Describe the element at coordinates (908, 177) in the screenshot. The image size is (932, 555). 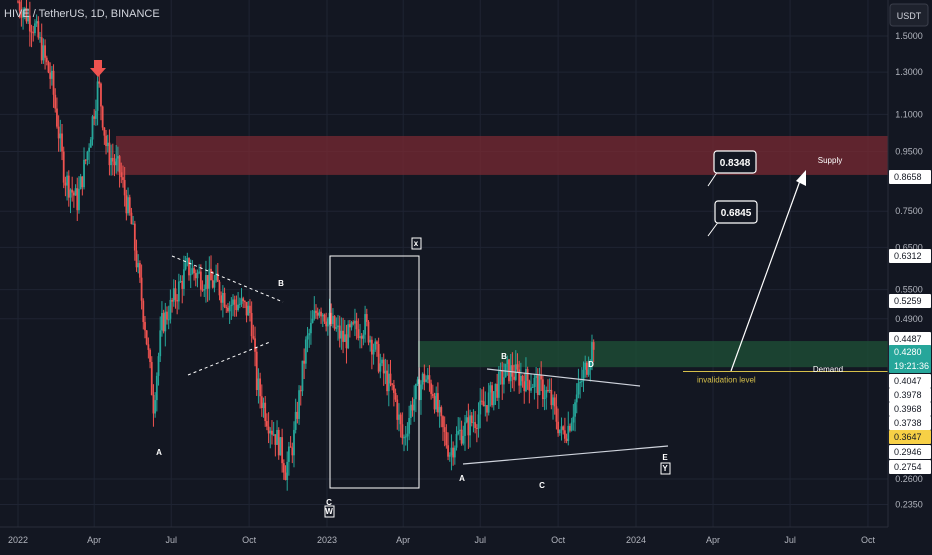
I see `price-label: 0.8658` at that location.